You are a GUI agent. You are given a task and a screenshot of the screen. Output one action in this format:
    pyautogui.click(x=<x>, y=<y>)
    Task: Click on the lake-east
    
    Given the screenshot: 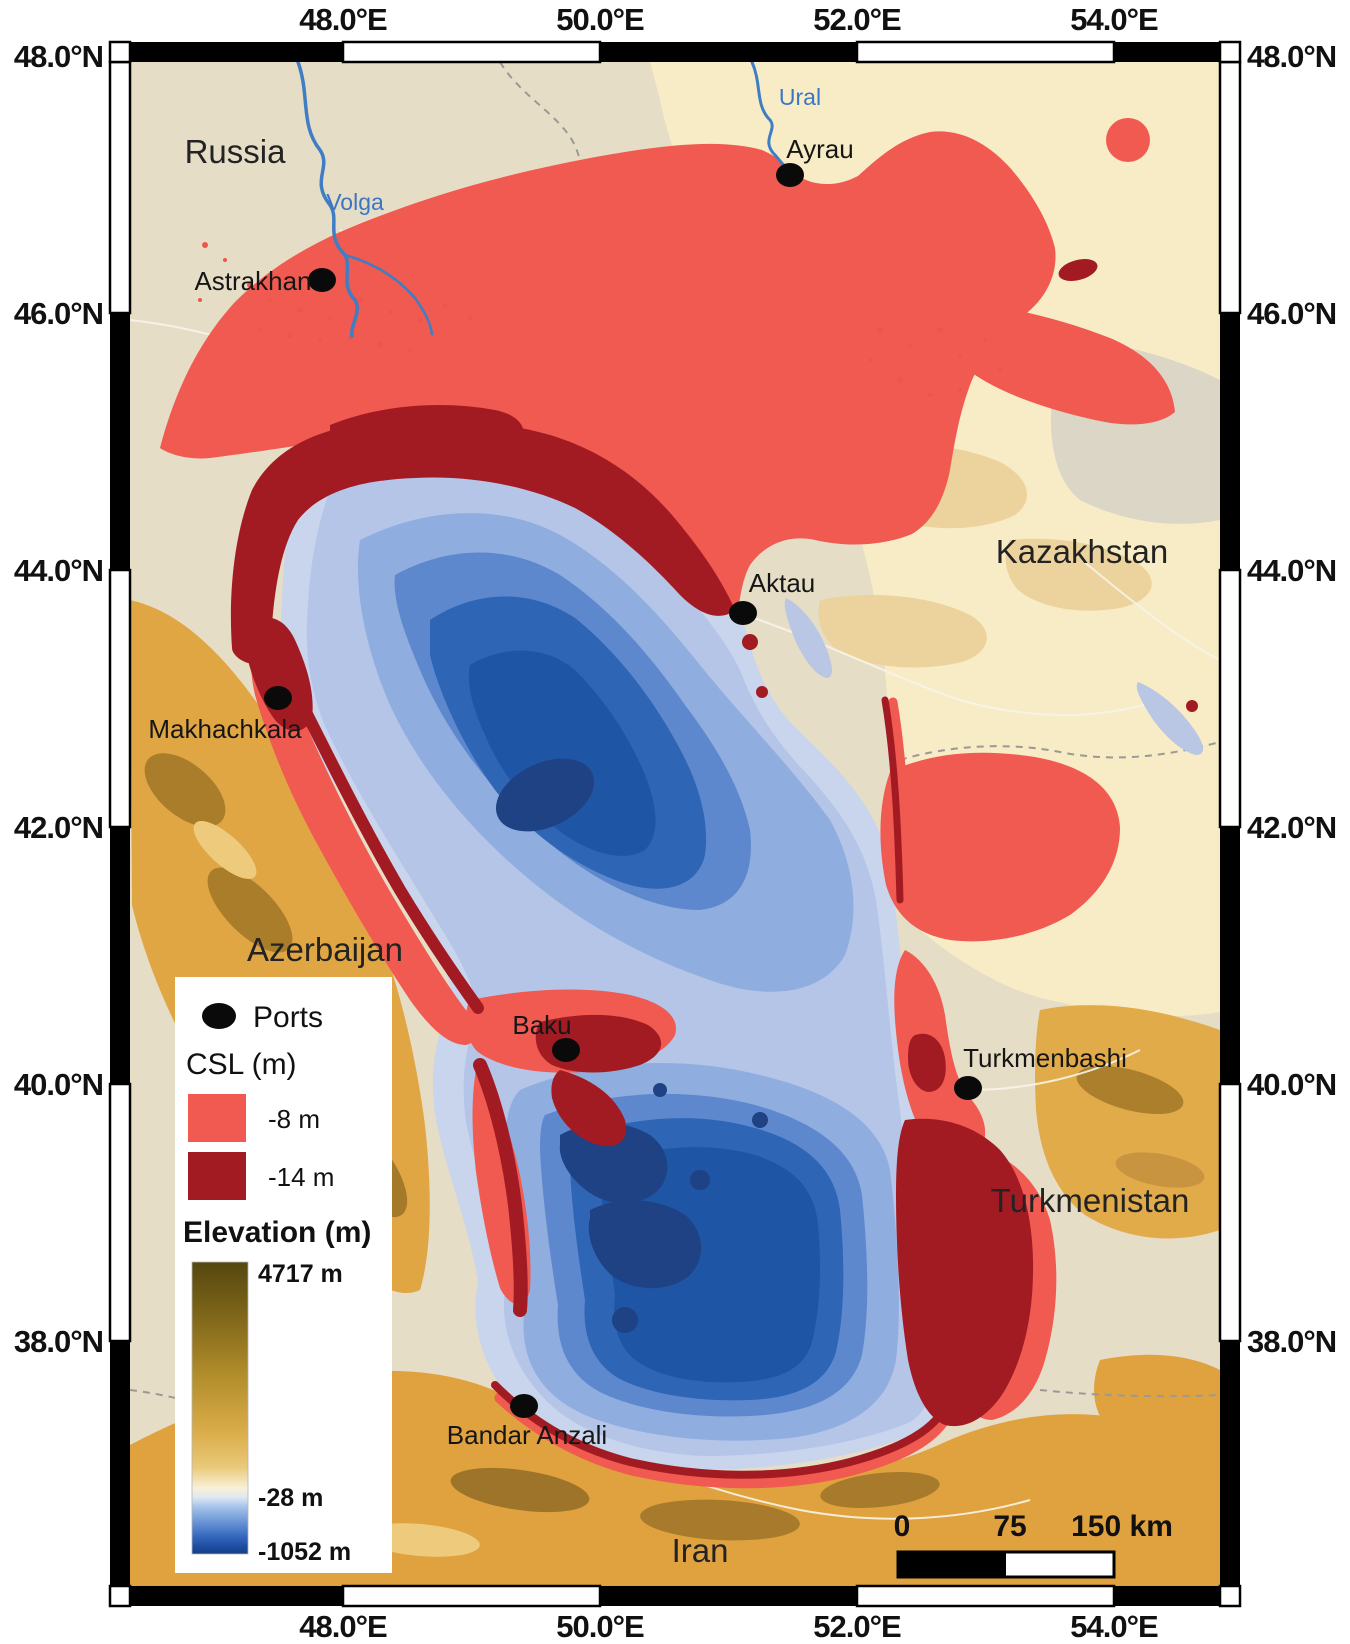 What is the action you would take?
    pyautogui.click(x=1170, y=718)
    